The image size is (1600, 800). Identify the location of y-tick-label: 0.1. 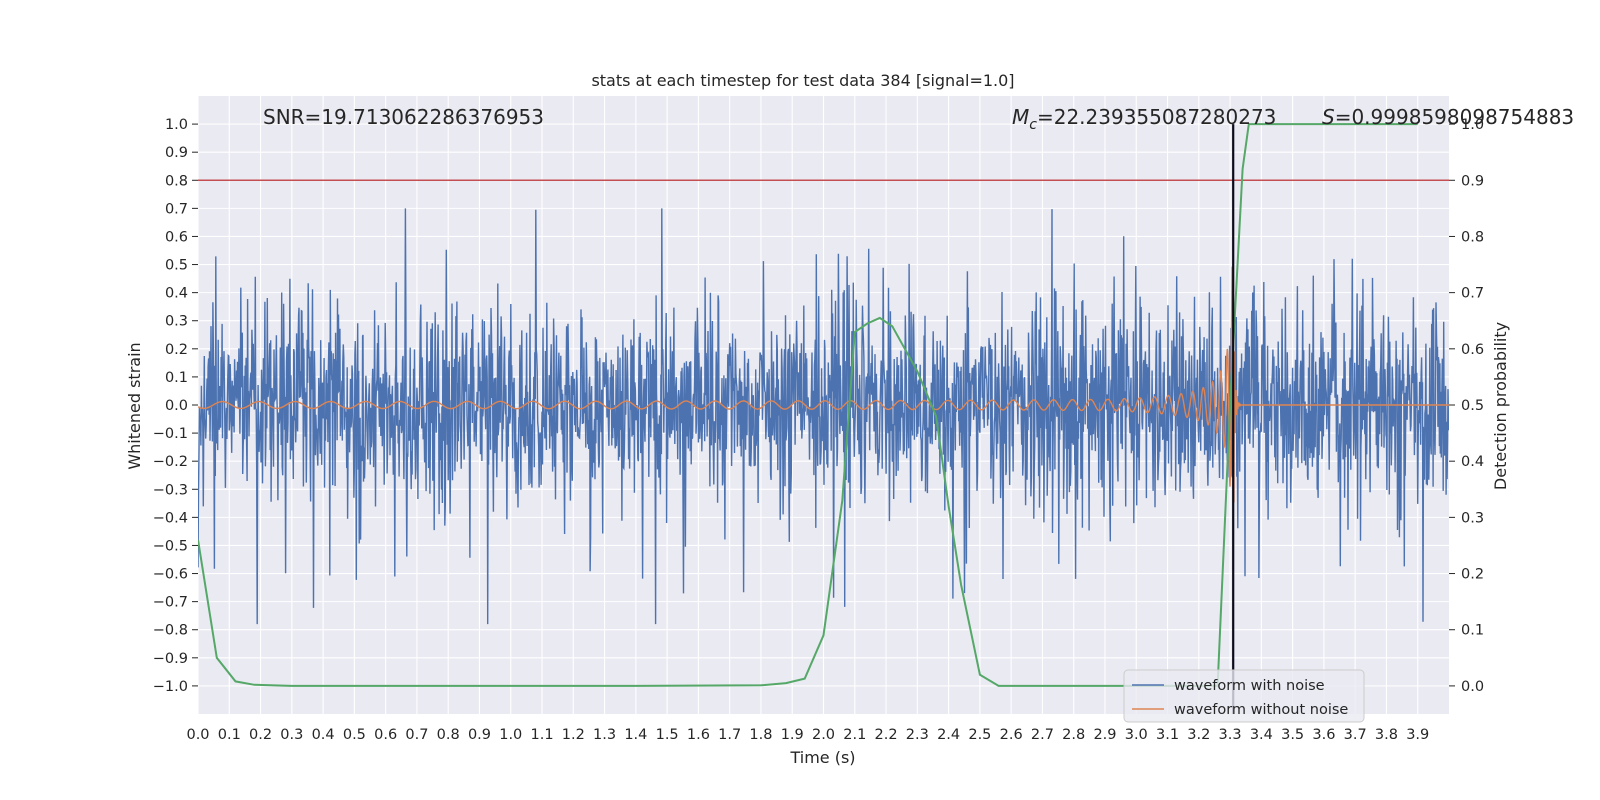
(176, 378).